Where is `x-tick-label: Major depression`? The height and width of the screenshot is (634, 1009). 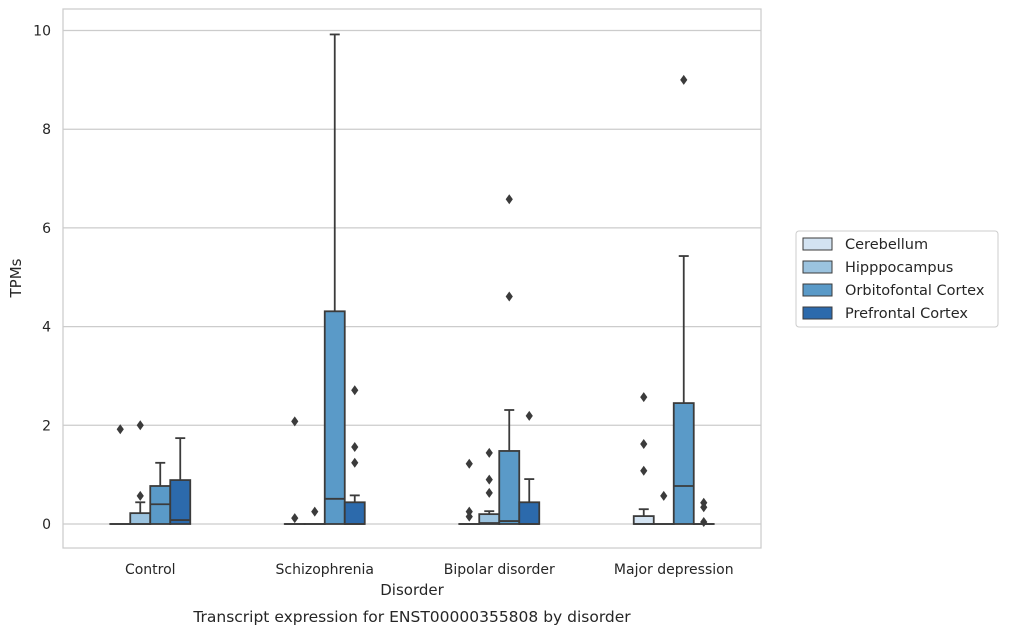 x-tick-label: Major depression is located at coordinates (674, 570).